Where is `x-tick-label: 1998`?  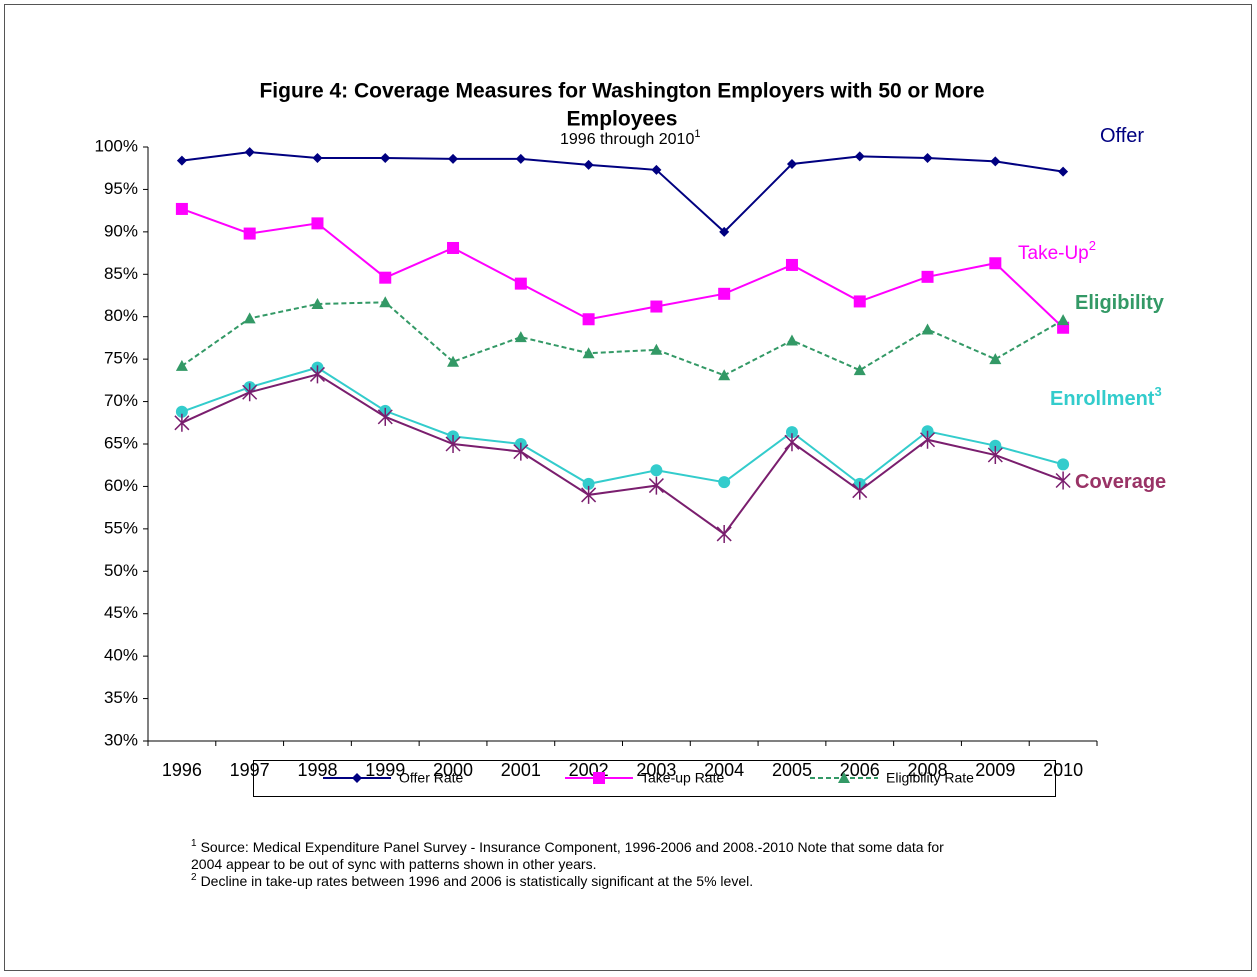 x-tick-label: 1998 is located at coordinates (317, 770).